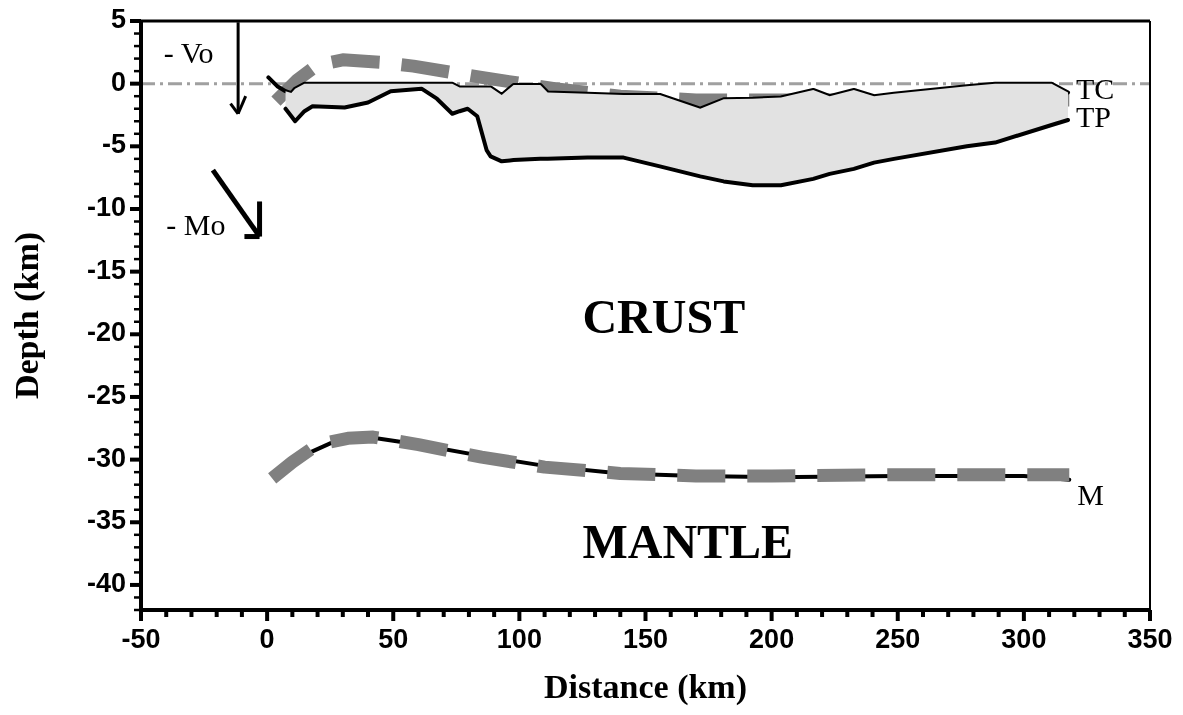 Image resolution: width=1183 pixels, height=715 pixels. Describe the element at coordinates (196, 224) in the screenshot. I see `annotation: - Mo` at that location.